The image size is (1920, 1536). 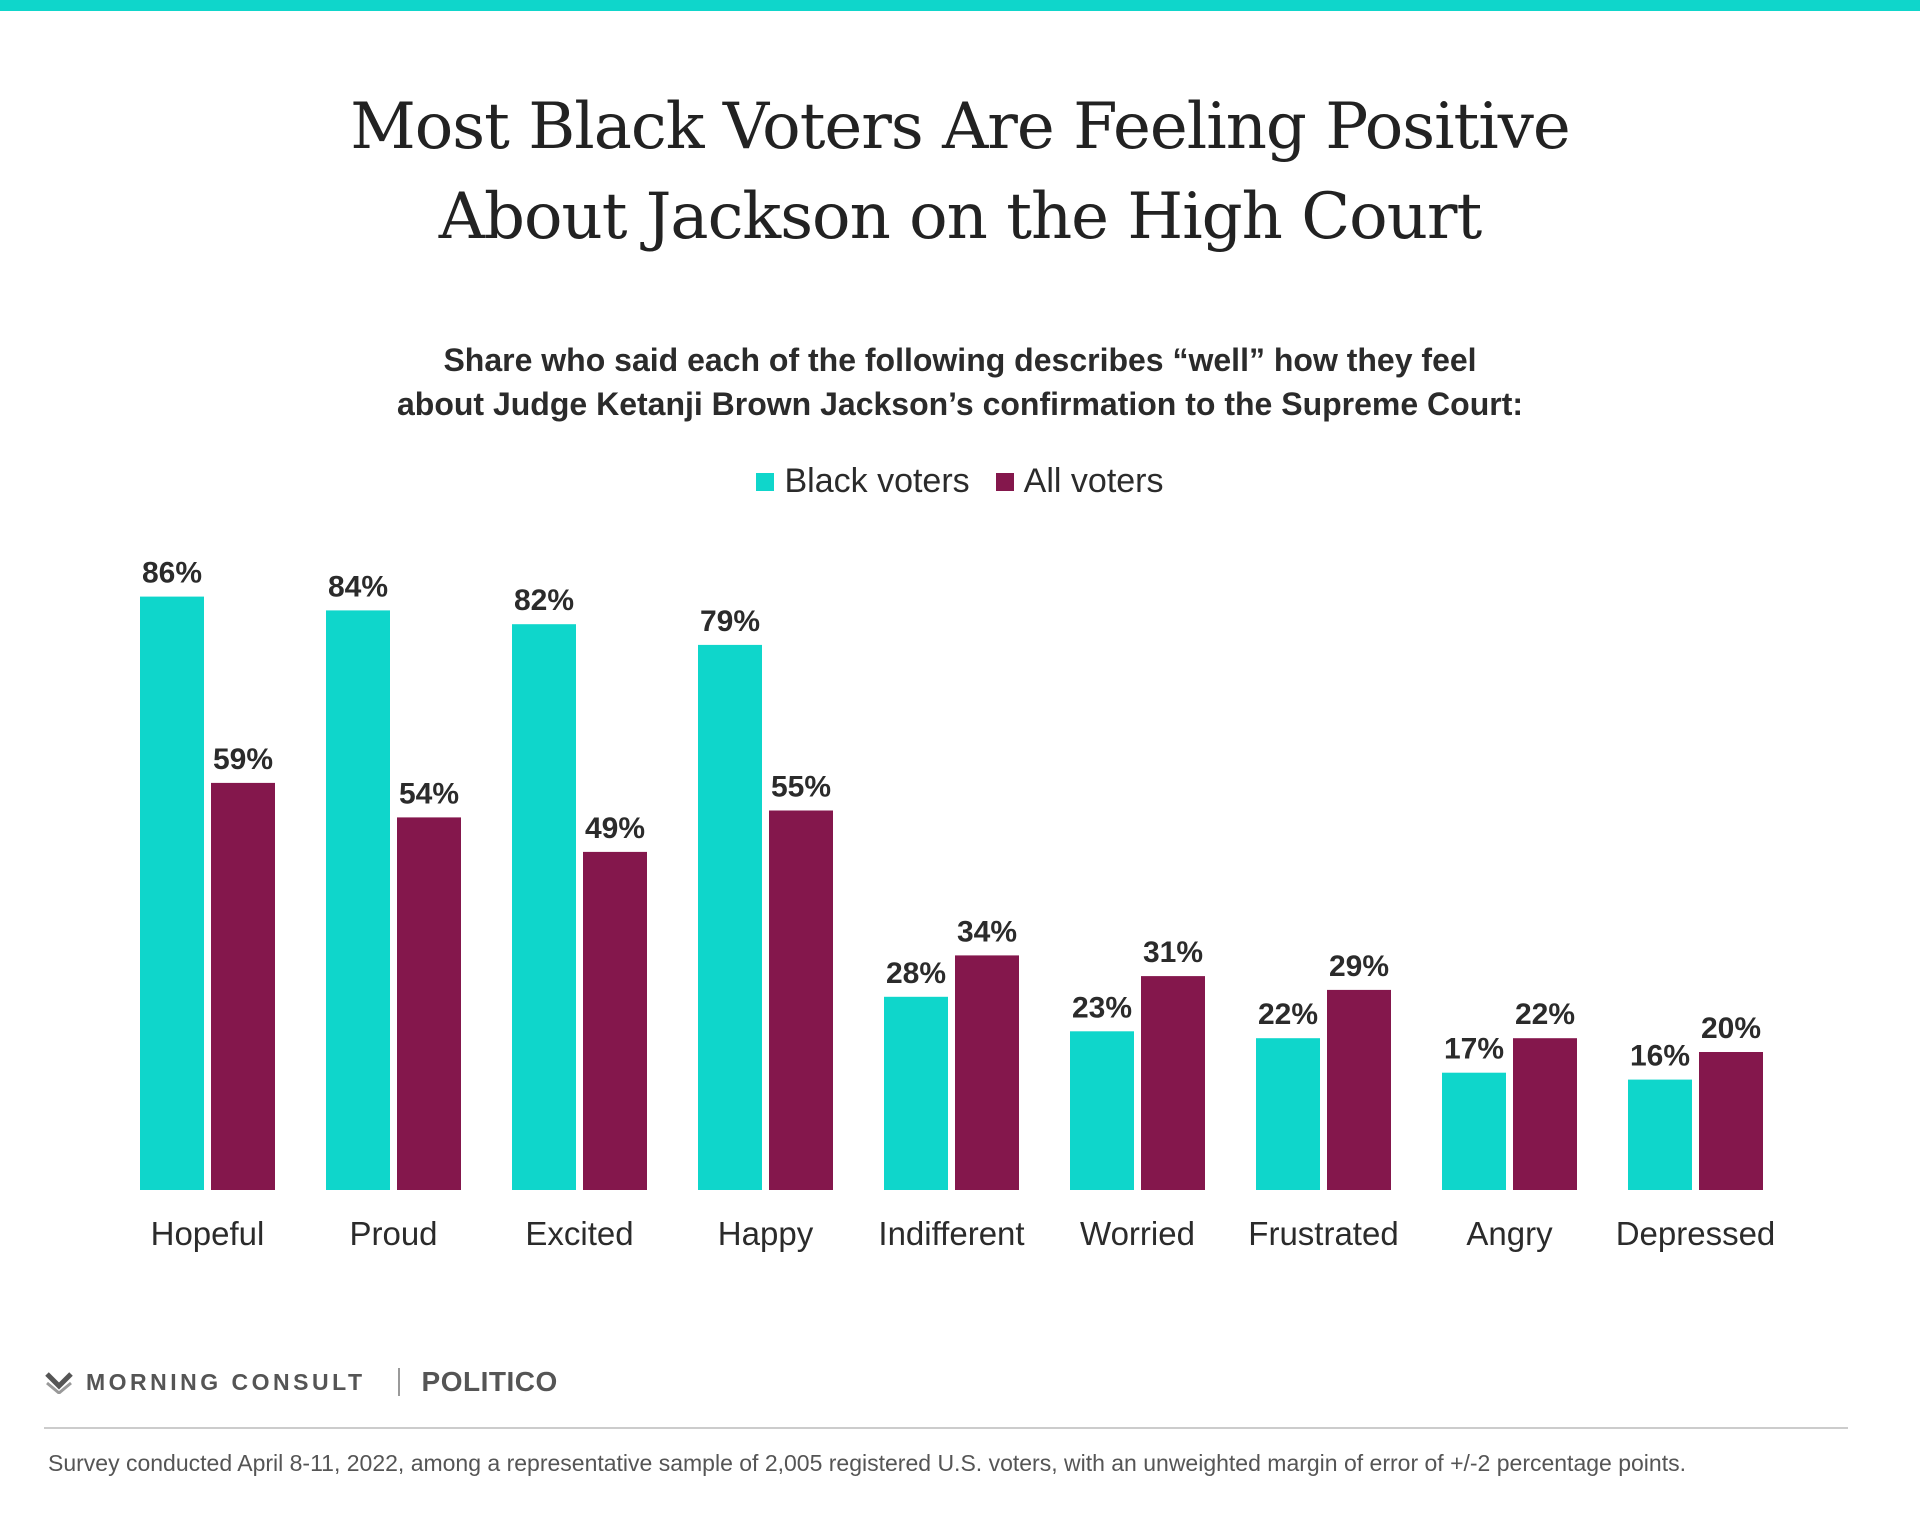 I want to click on bar-black-voters-depressed, so click(x=1660, y=1134).